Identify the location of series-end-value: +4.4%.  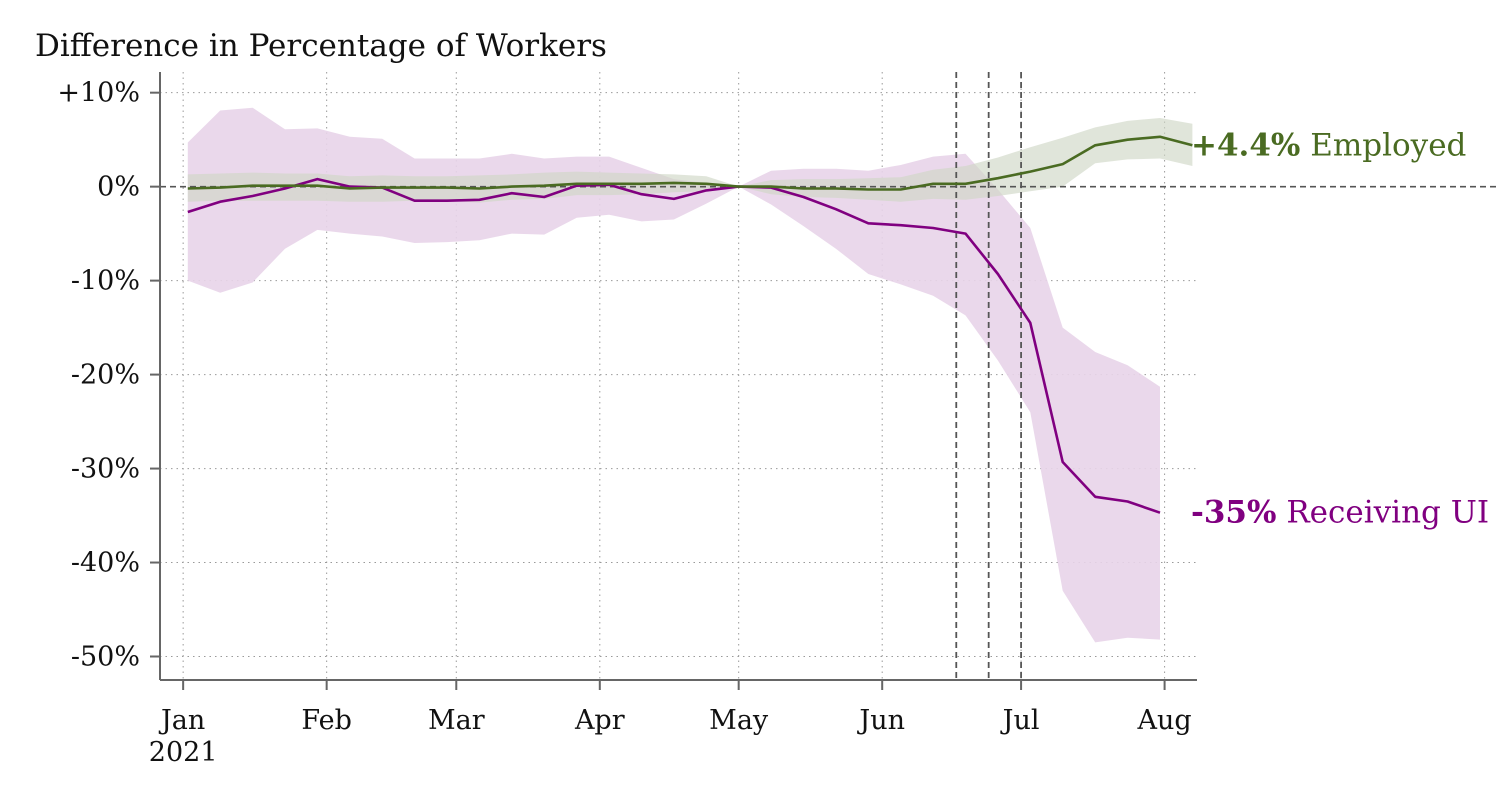
(1245, 145).